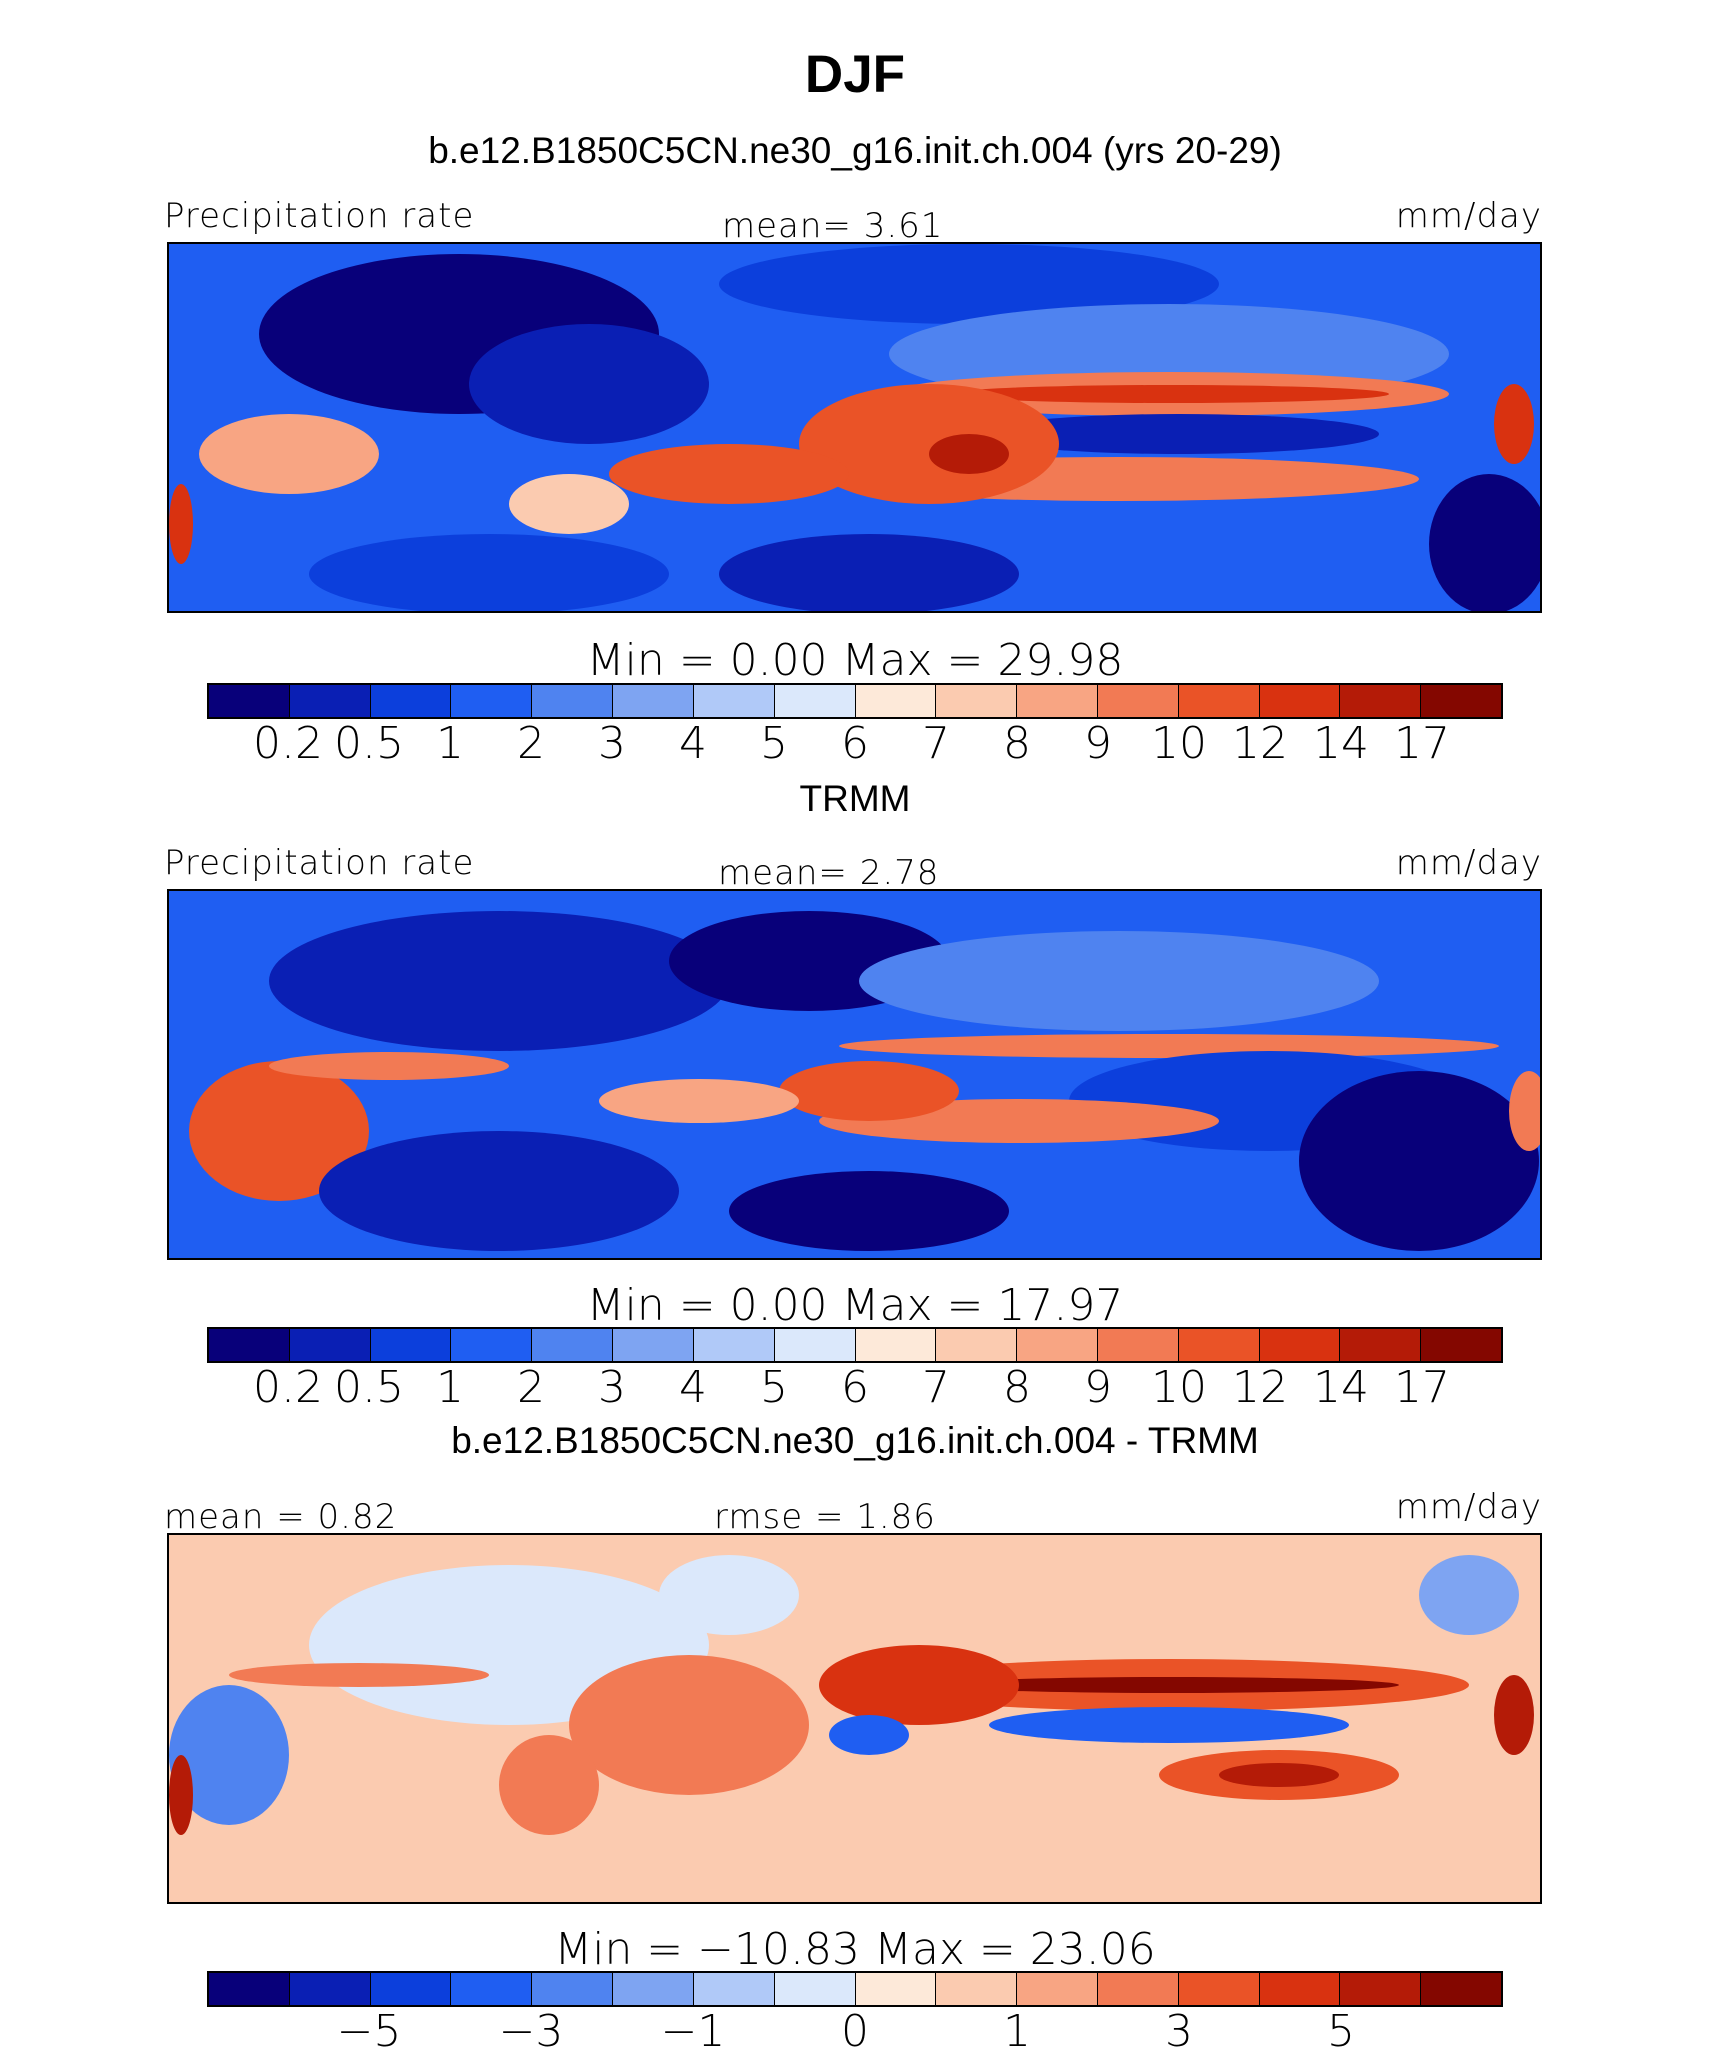 The width and height of the screenshot is (1710, 2064). I want to click on panel1-colorbar, so click(855, 701).